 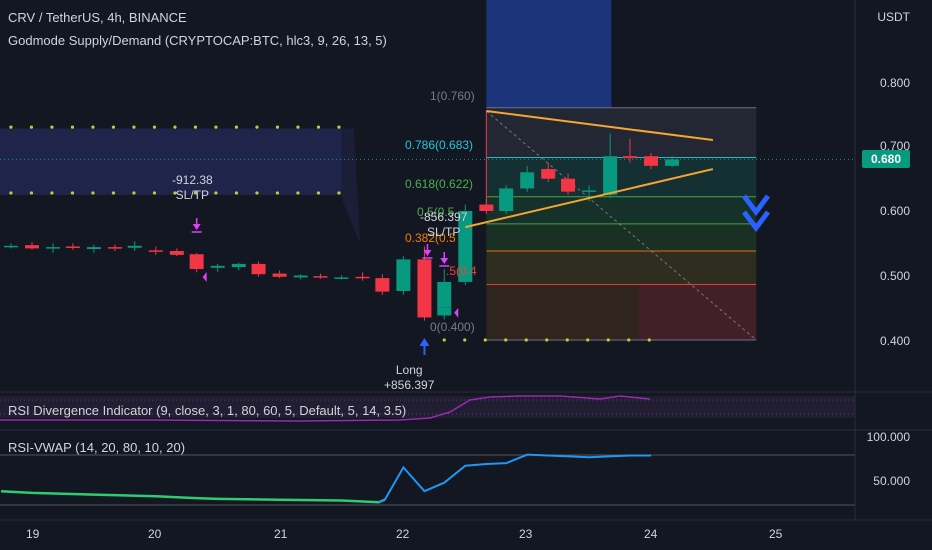 What do you see at coordinates (894, 276) in the screenshot?
I see `price-tick: 0.500` at bounding box center [894, 276].